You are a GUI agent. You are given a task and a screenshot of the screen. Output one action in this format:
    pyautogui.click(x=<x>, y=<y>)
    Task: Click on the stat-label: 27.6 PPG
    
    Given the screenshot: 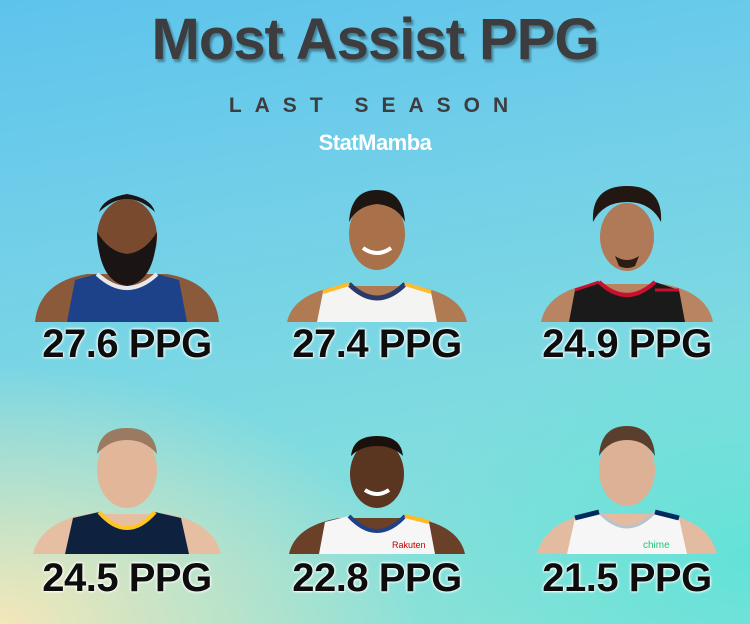 What is the action you would take?
    pyautogui.click(x=127, y=344)
    